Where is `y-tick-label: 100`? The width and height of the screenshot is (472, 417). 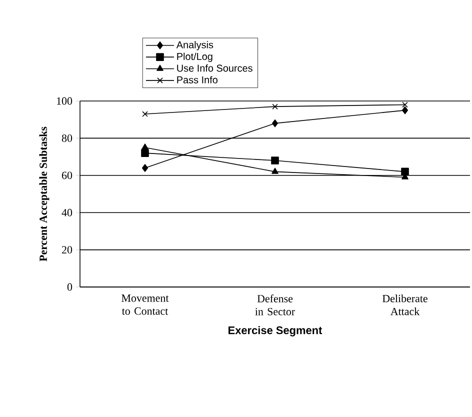 y-tick-label: 100 is located at coordinates (64, 101).